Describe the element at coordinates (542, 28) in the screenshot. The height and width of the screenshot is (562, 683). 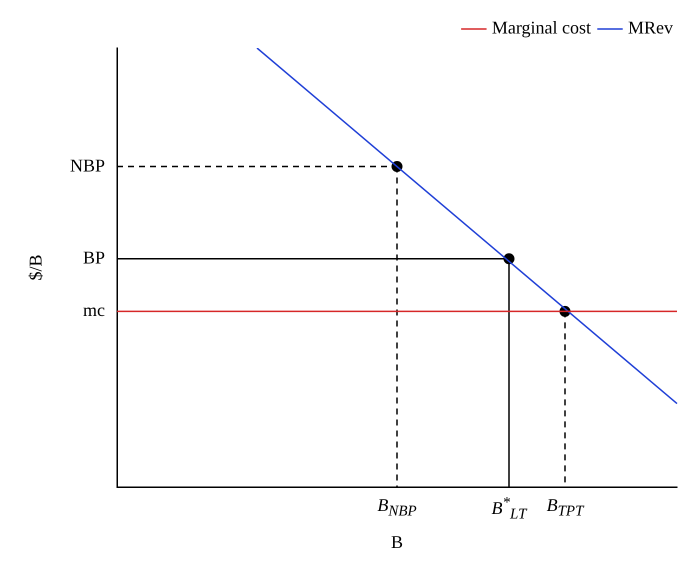
I see `legend-label: Marginal cost` at that location.